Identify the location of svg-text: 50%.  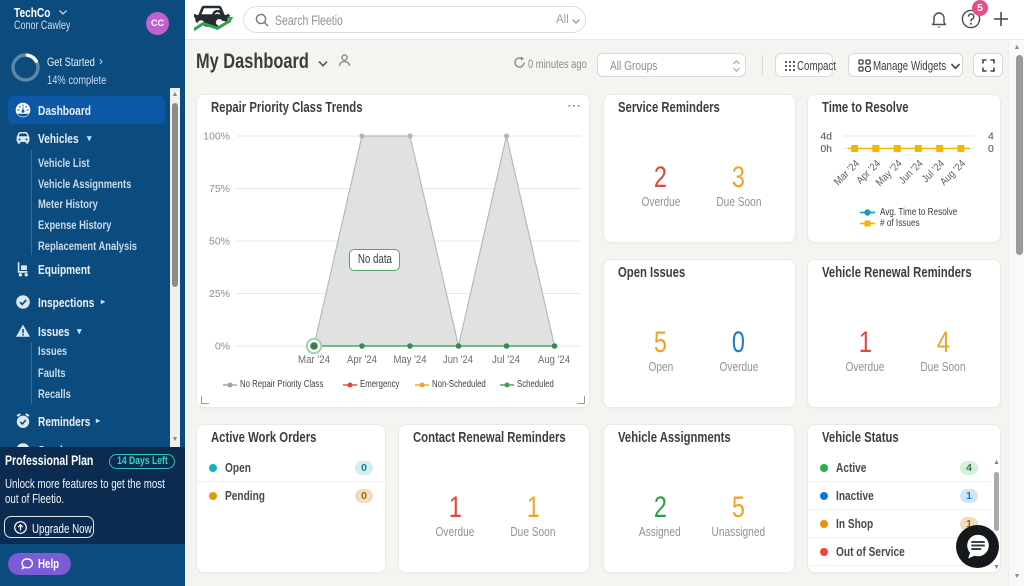
(219, 242).